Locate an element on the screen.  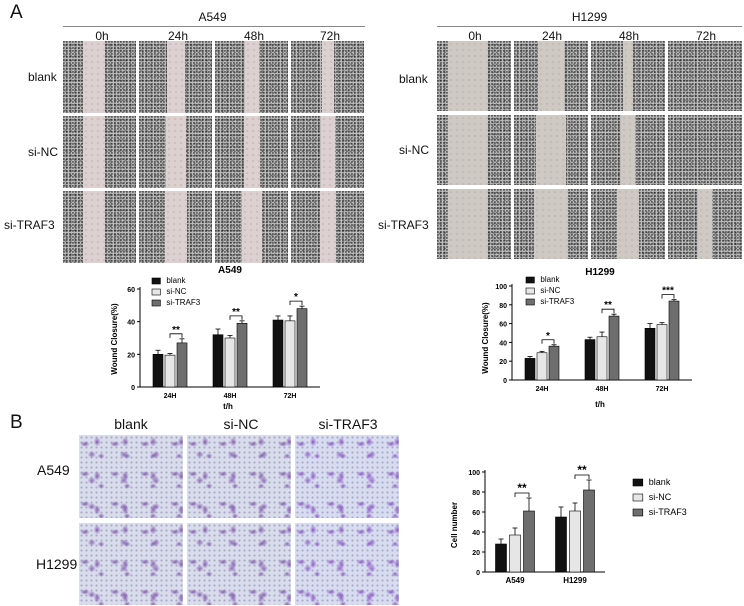
panel-b-letter: B is located at coordinates (16, 422).